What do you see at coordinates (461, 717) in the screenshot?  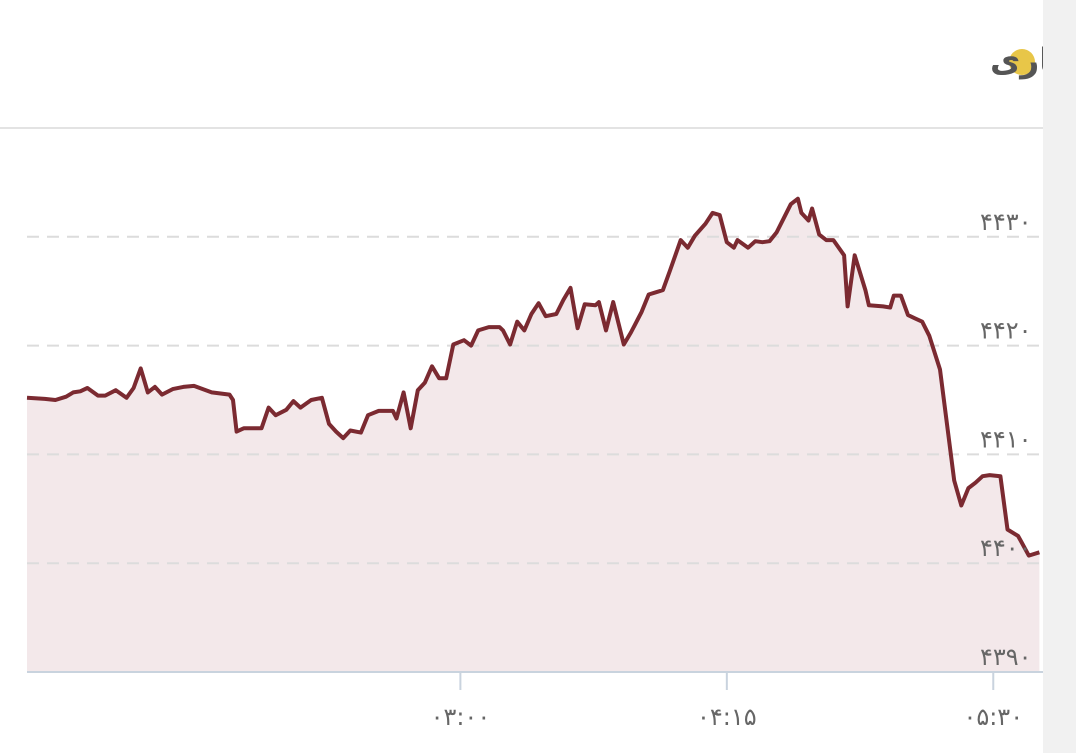 I see `x-tick-label: ۰۳:۰۰` at bounding box center [461, 717].